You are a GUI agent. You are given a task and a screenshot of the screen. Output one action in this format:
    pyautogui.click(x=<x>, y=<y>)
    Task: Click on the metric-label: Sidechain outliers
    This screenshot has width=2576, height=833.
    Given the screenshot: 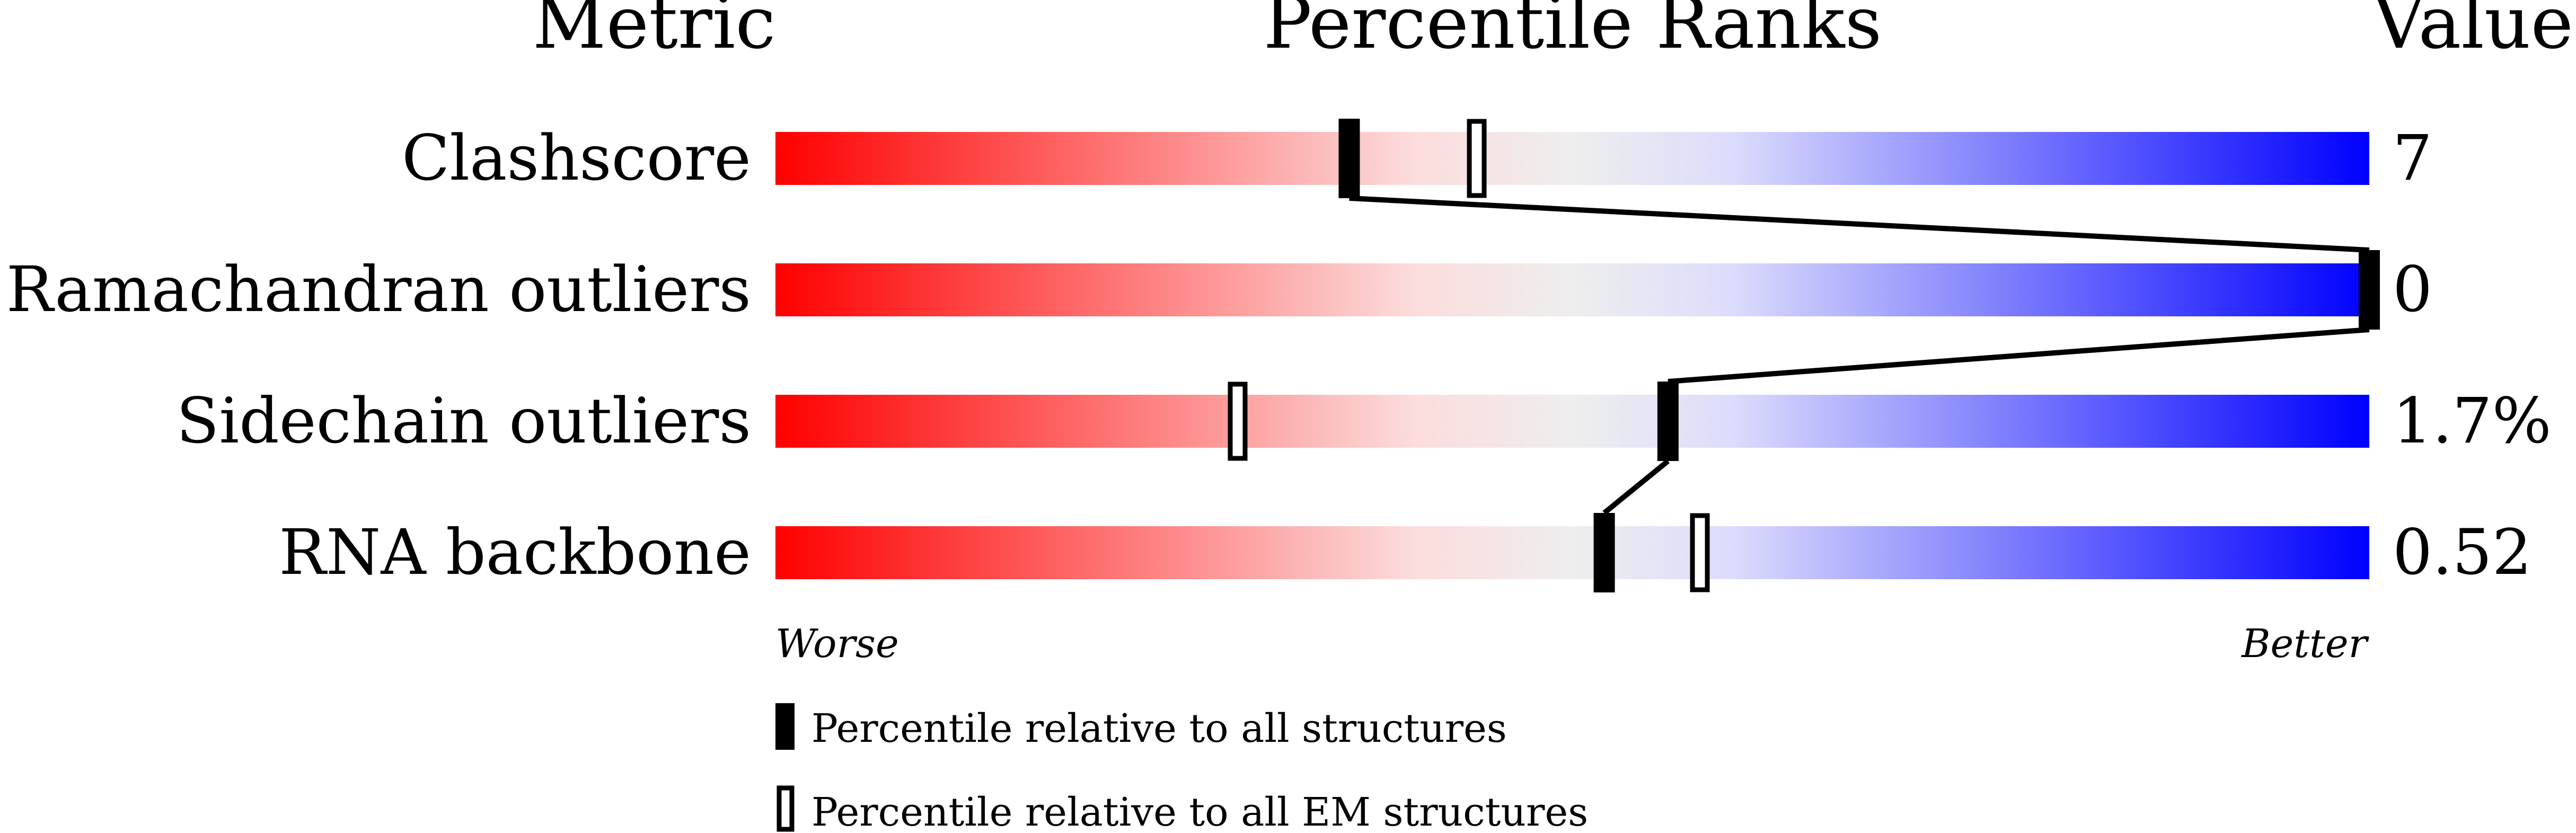 What is the action you would take?
    pyautogui.click(x=464, y=420)
    